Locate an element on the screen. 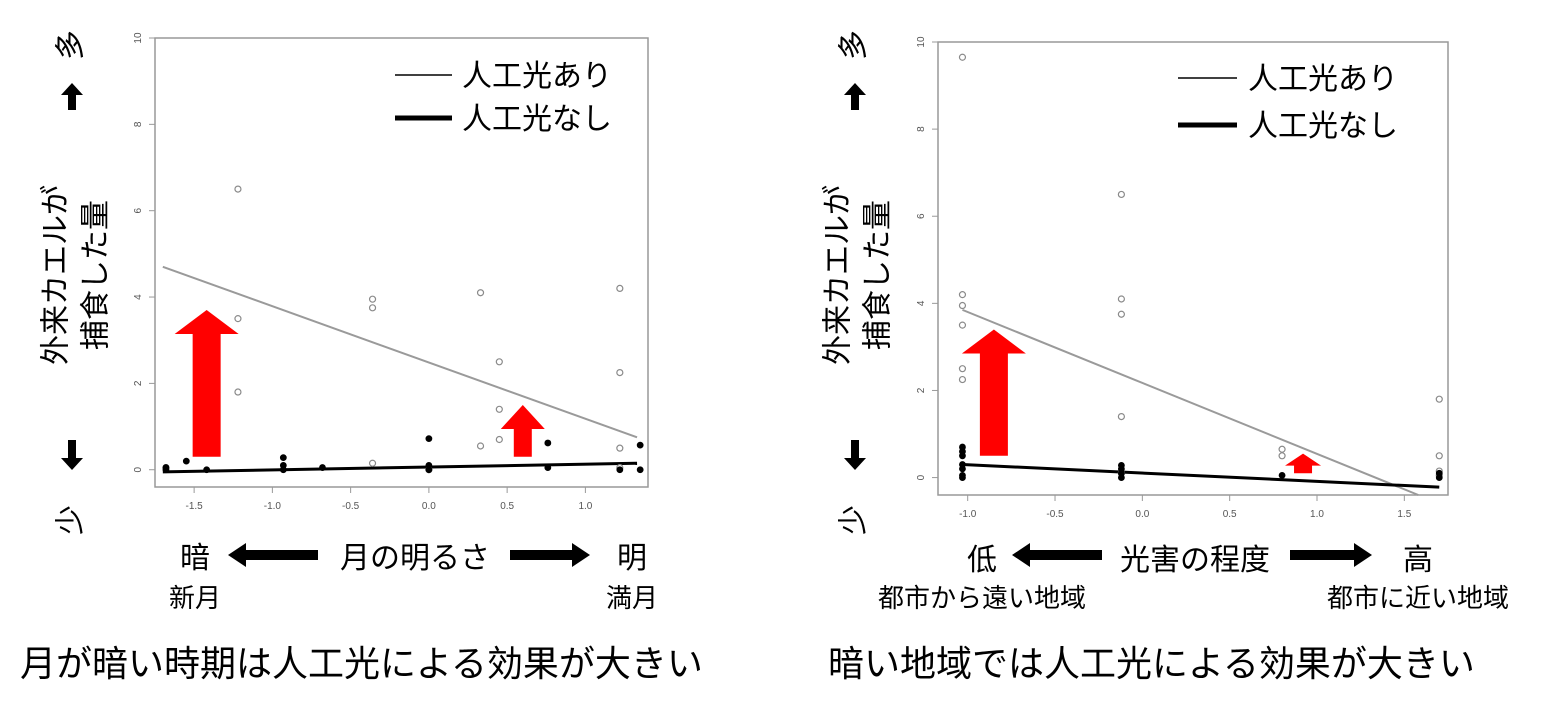 The image size is (1558, 714). y-tick-label: 4 is located at coordinates (921, 303).